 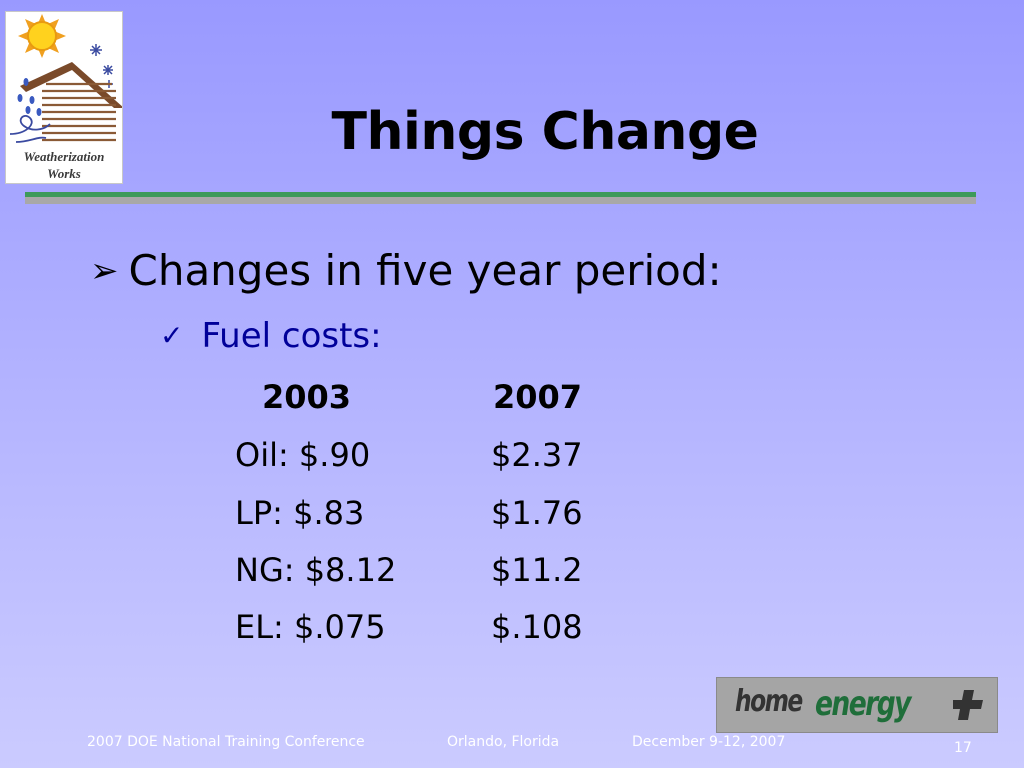 What do you see at coordinates (537, 455) in the screenshot?
I see `table-cell-oil-2007: $2.37` at bounding box center [537, 455].